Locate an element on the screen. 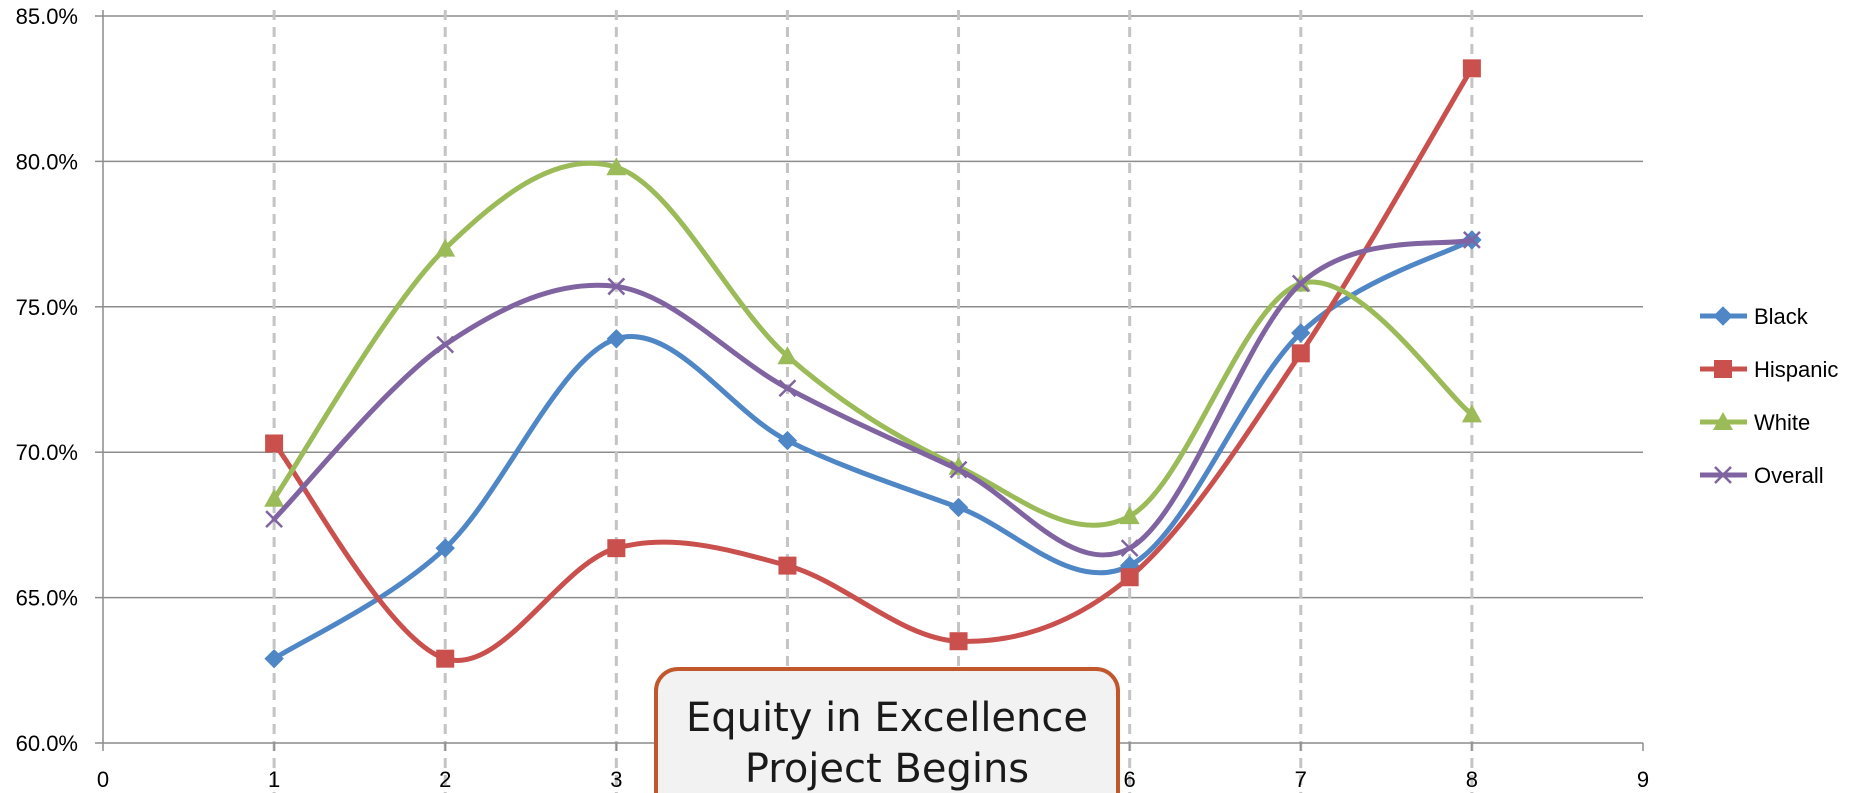 The height and width of the screenshot is (793, 1850). legend-label: Black is located at coordinates (1781, 316).